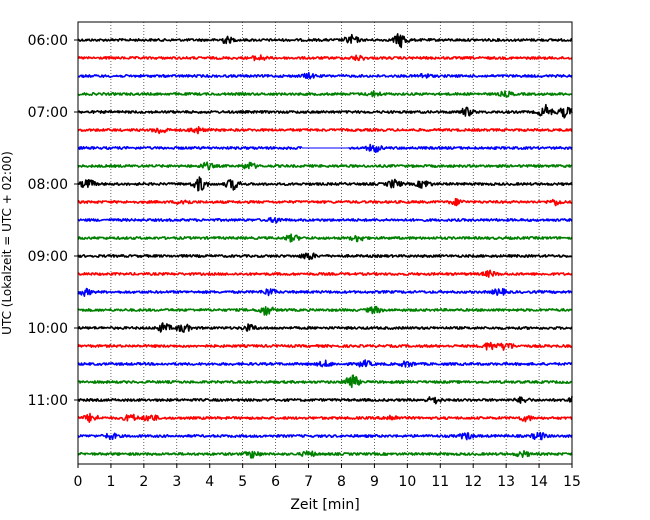  Describe the element at coordinates (7, 243) in the screenshot. I see `y-axis-label: UTC (Lokalzeit = UTC + 02:00)` at that location.